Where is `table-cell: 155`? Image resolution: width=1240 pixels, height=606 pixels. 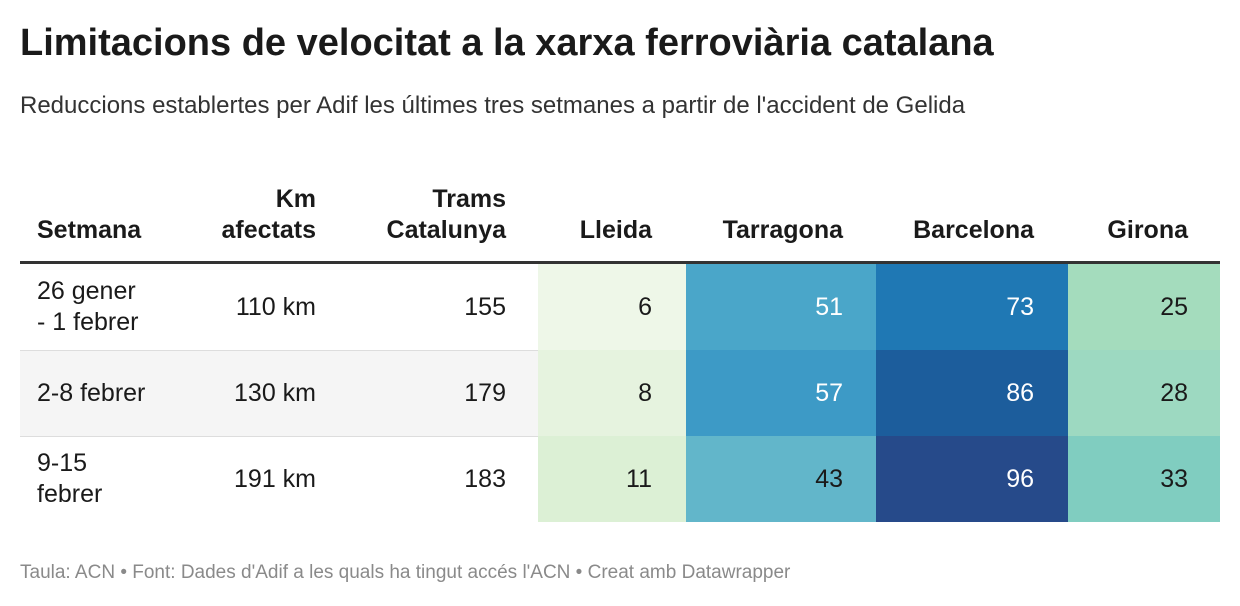
table-cell: 155 is located at coordinates (434, 307).